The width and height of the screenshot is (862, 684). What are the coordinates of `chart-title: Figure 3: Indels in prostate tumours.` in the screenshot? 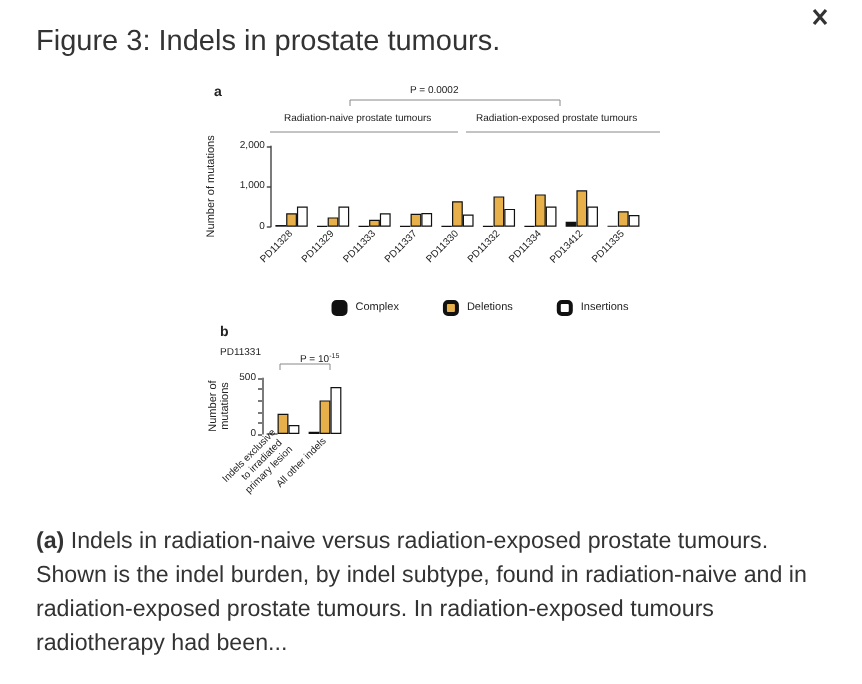 It's located at (268, 42).